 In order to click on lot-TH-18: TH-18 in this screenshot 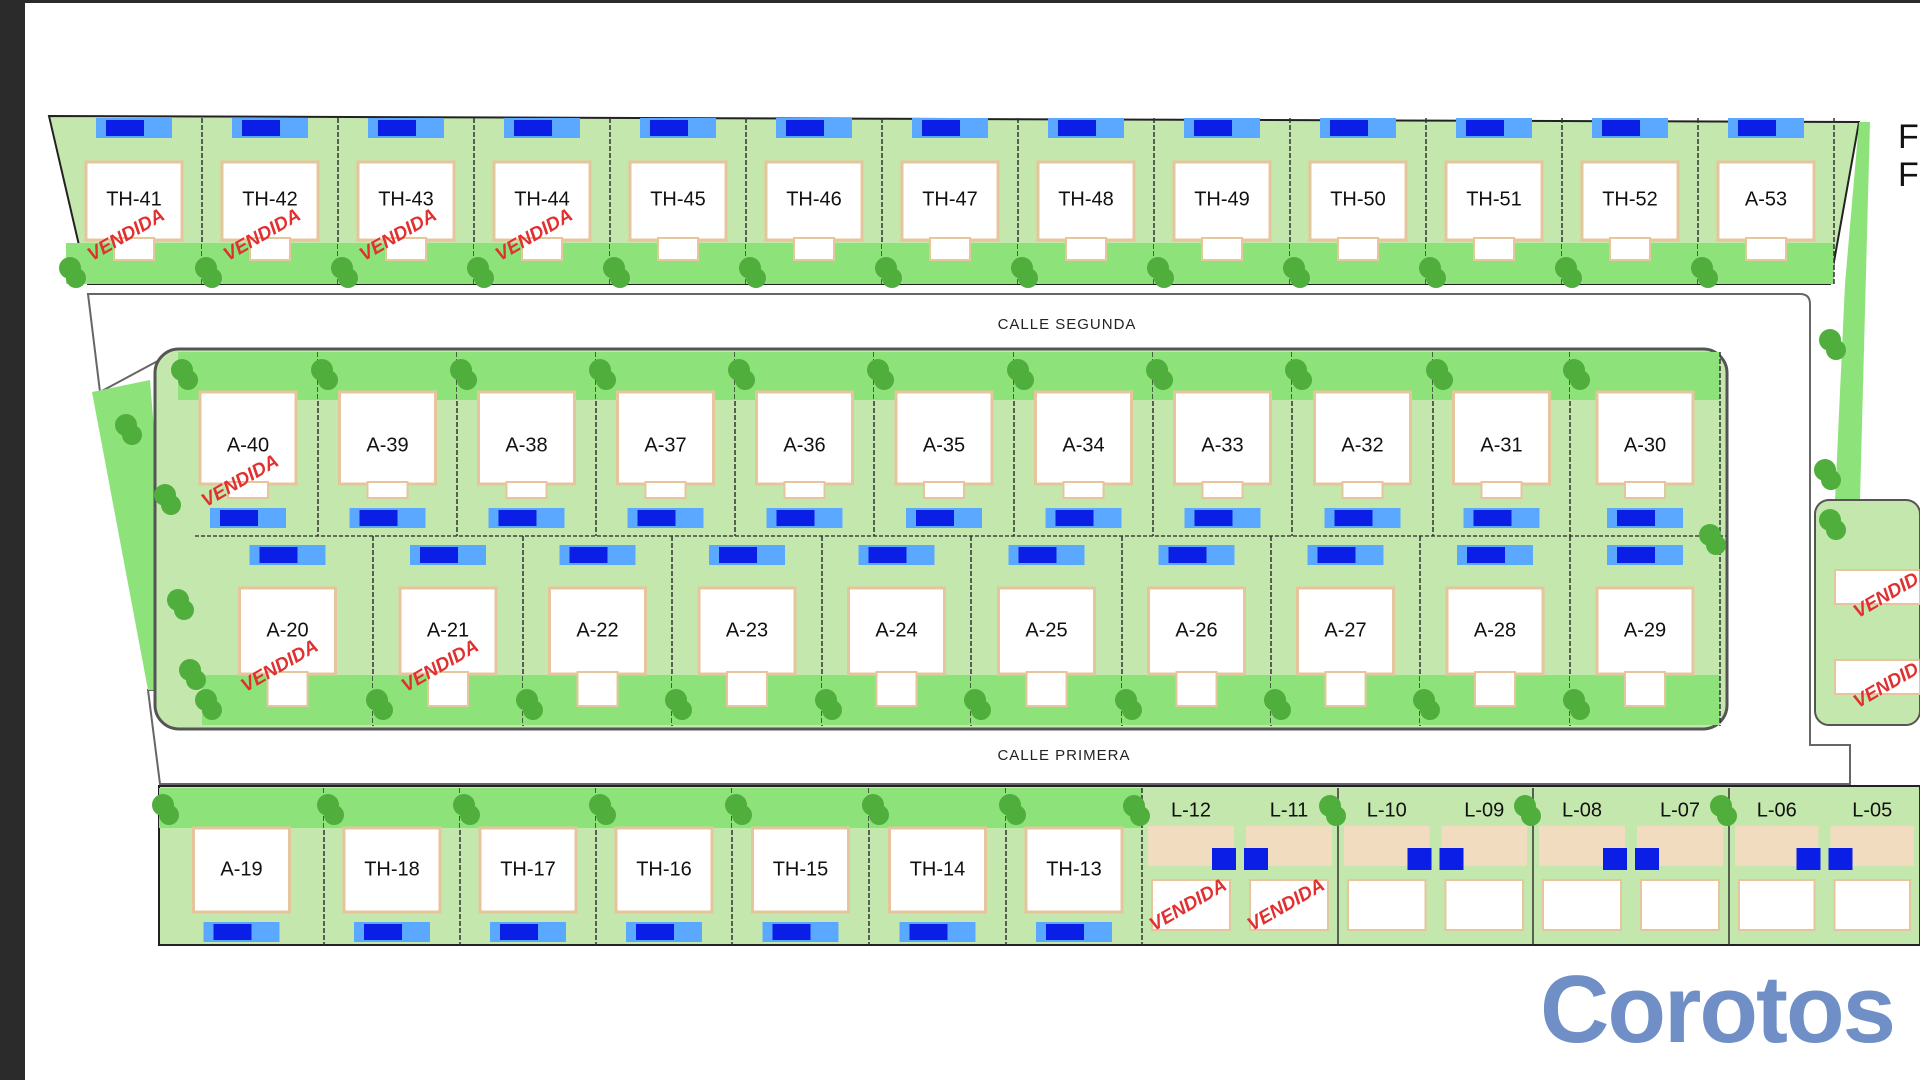, I will do `click(392, 866)`.